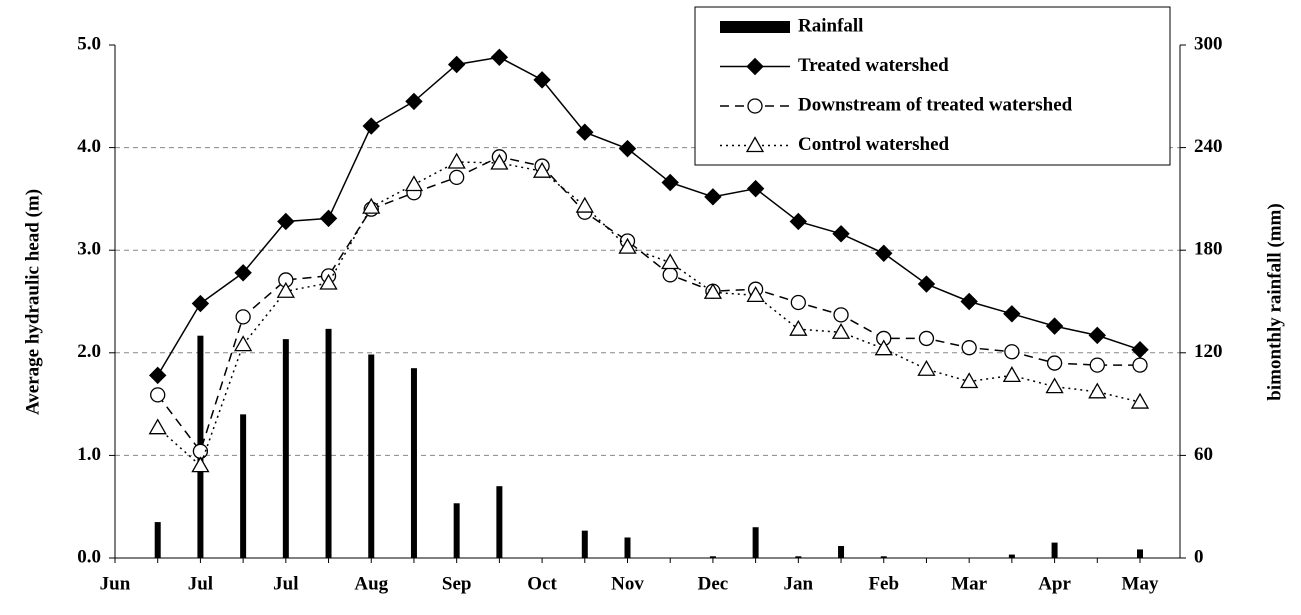 This screenshot has height=615, width=1301. I want to click on y2-tick-label: 240, so click(1208, 146).